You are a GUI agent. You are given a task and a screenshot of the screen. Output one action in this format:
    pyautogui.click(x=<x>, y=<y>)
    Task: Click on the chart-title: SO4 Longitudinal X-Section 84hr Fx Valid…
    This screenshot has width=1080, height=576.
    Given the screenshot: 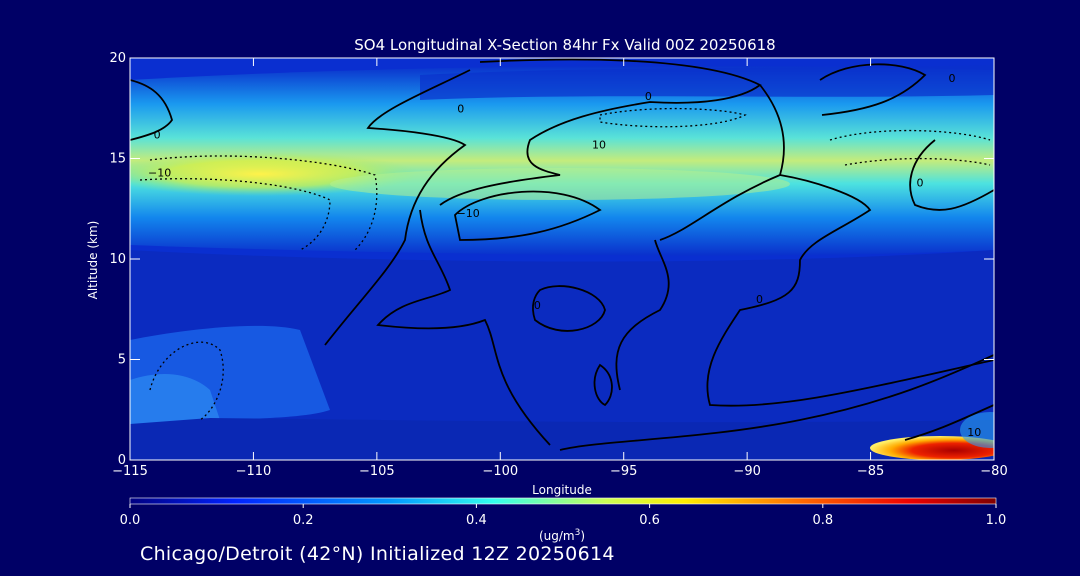 What is the action you would take?
    pyautogui.click(x=564, y=45)
    